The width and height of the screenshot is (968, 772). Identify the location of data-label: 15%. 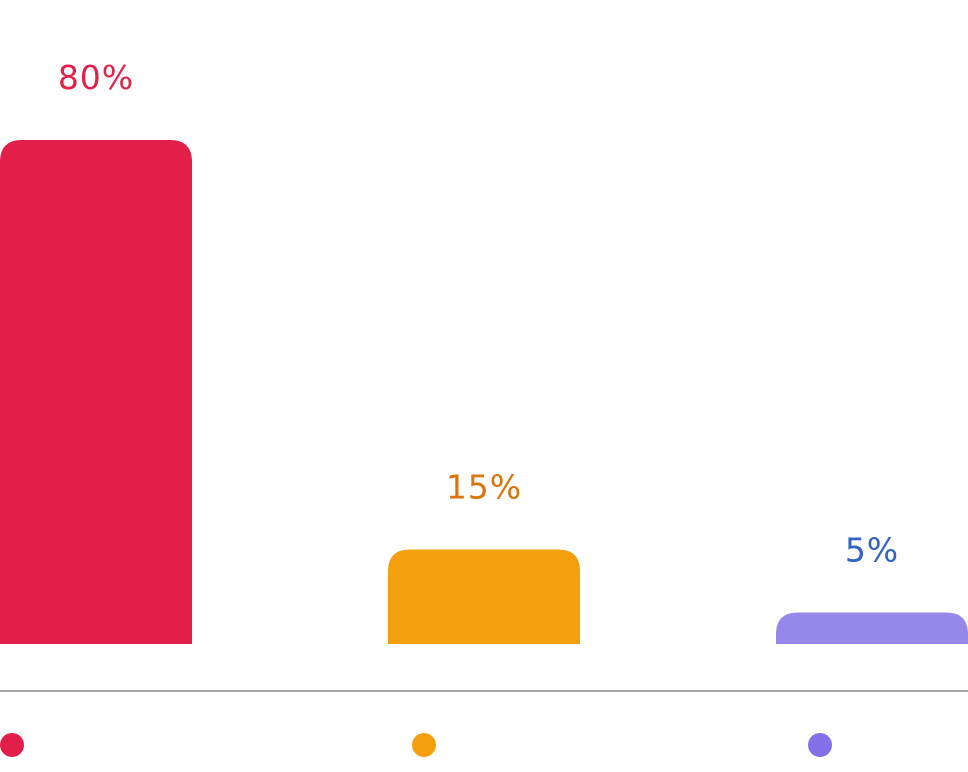
(484, 487).